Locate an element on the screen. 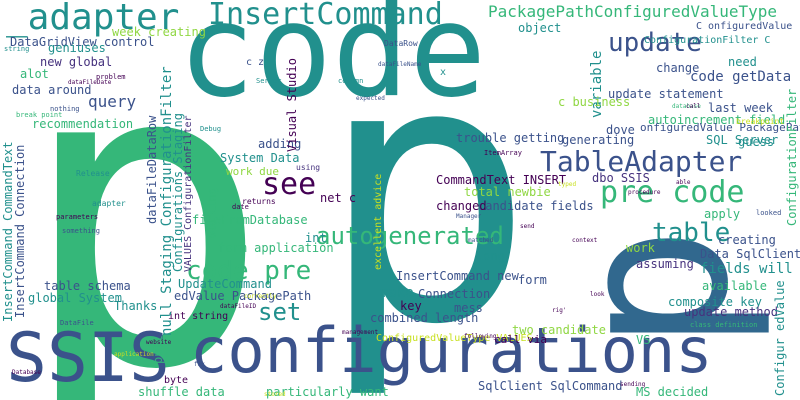 Image resolution: width=800 pixels, height=400 pixels. word: candidate fields is located at coordinates (536, 206).